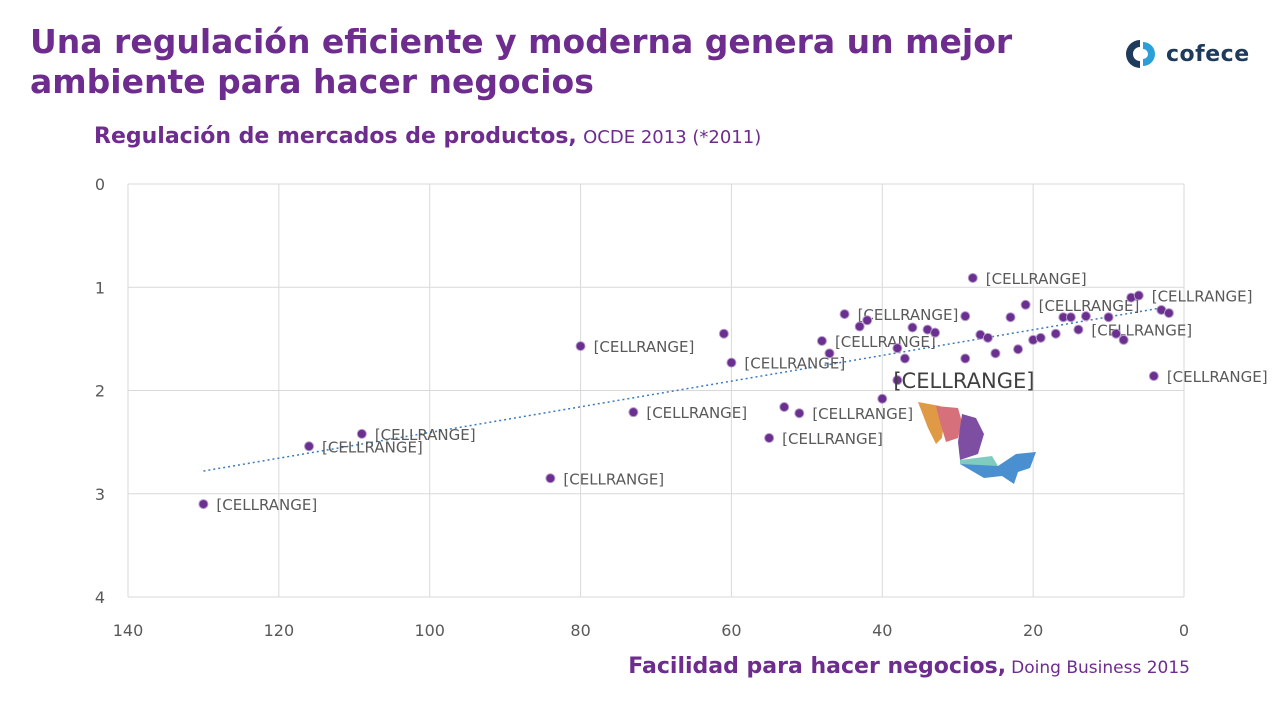  I want to click on cofece-logo: cofece, so click(1186, 54).